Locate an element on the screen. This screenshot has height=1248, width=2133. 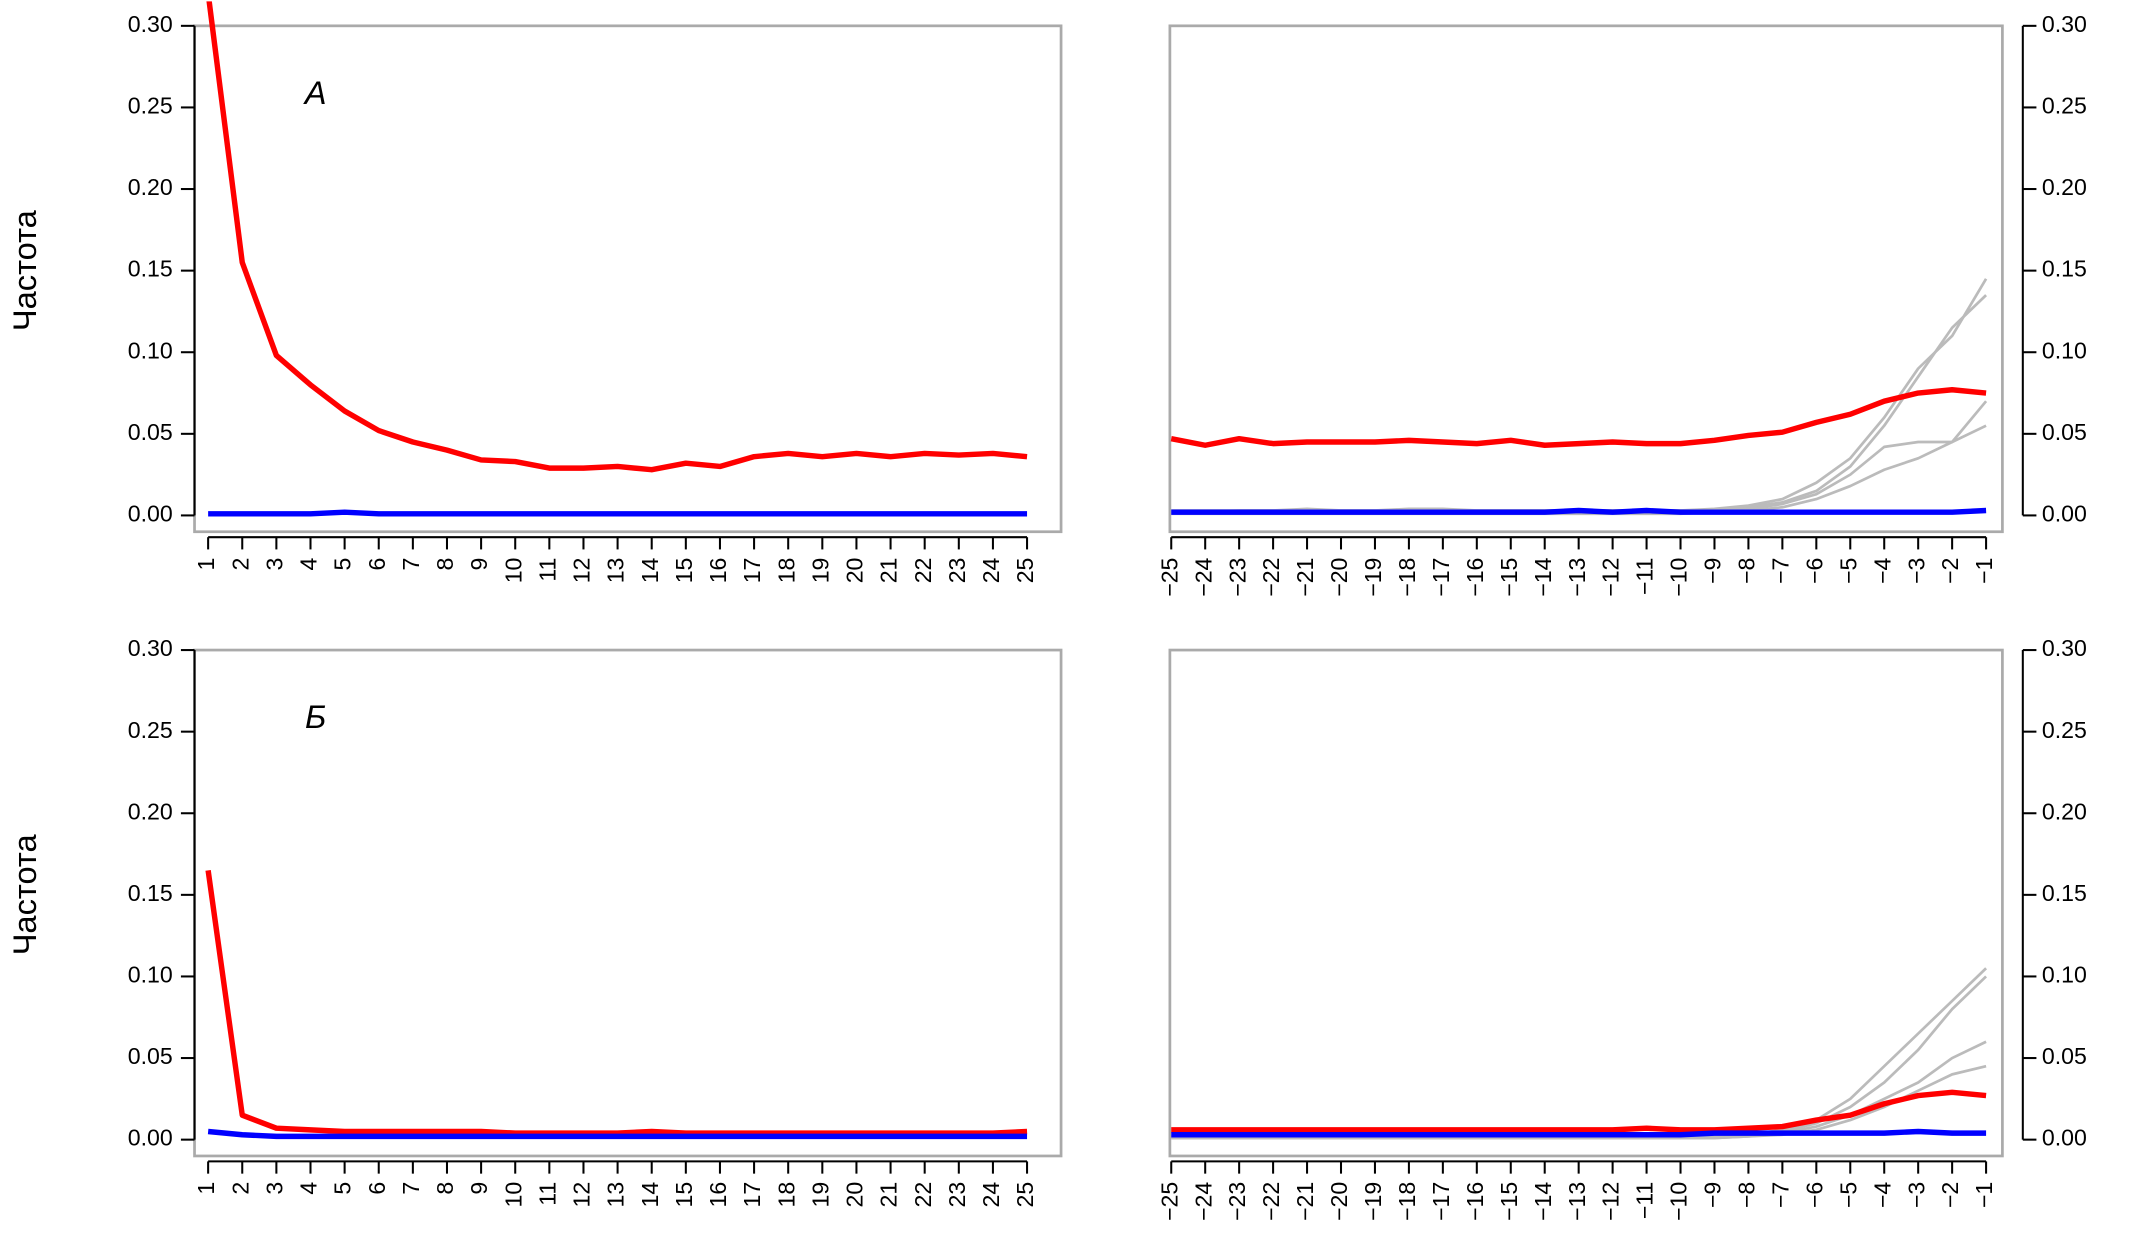
x-tick-label: −12 is located at coordinates (1611, 577).